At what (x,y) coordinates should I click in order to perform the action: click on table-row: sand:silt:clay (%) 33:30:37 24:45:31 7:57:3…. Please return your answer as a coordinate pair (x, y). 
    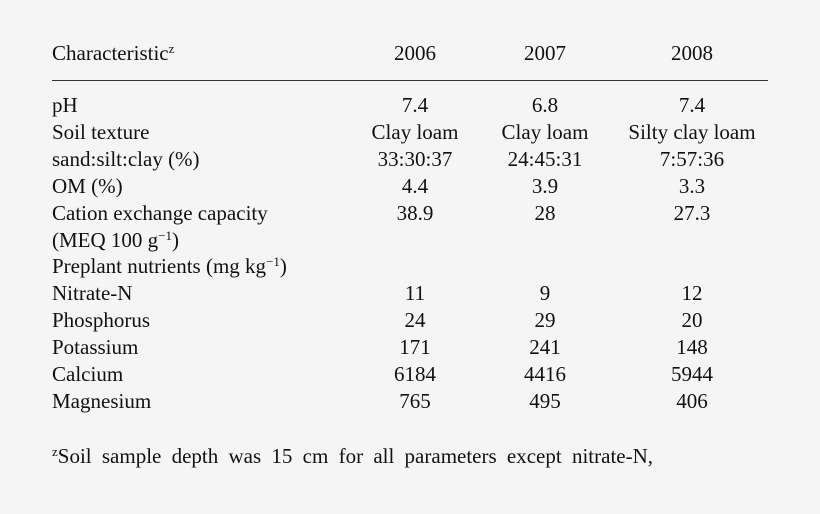
    Looking at the image, I should click on (410, 159).